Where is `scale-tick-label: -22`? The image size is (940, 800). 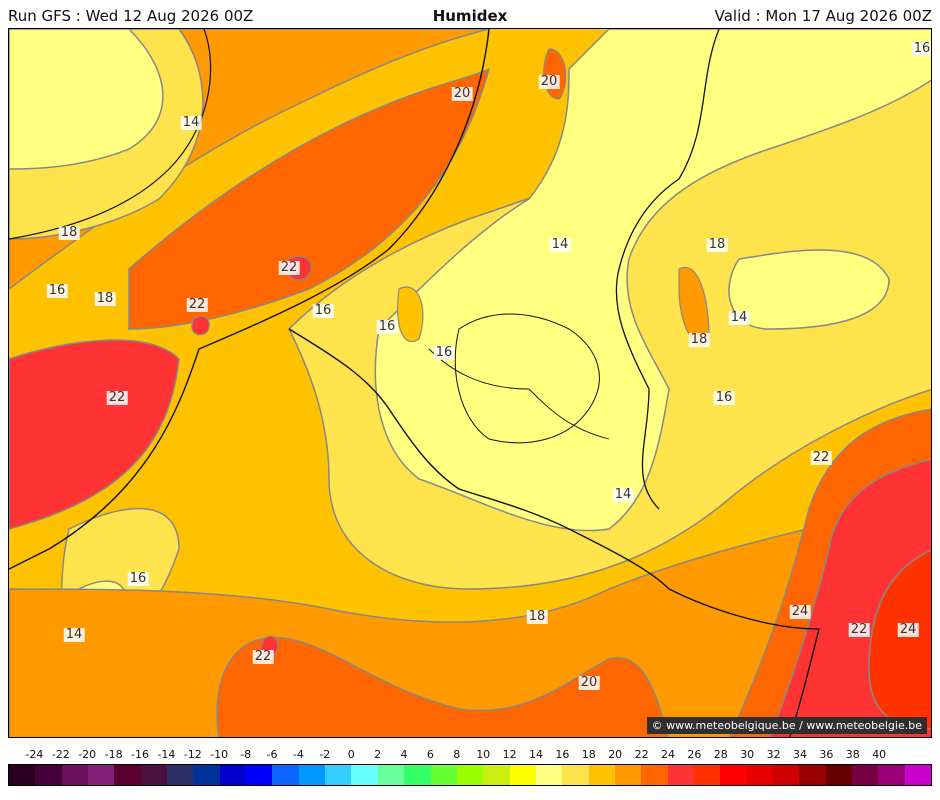 scale-tick-label: -22 is located at coordinates (60, 754).